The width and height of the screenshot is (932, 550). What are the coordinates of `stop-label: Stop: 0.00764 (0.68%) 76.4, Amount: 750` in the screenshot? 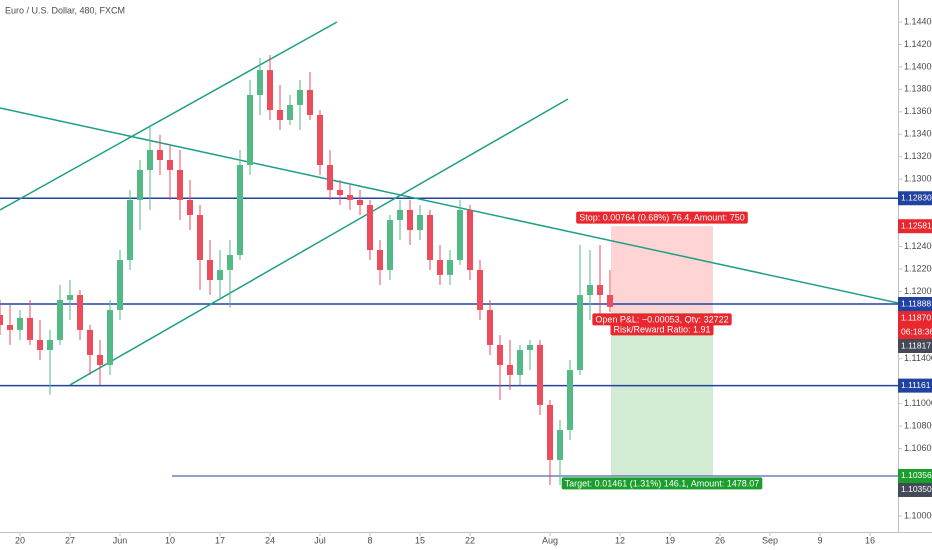 It's located at (662, 218).